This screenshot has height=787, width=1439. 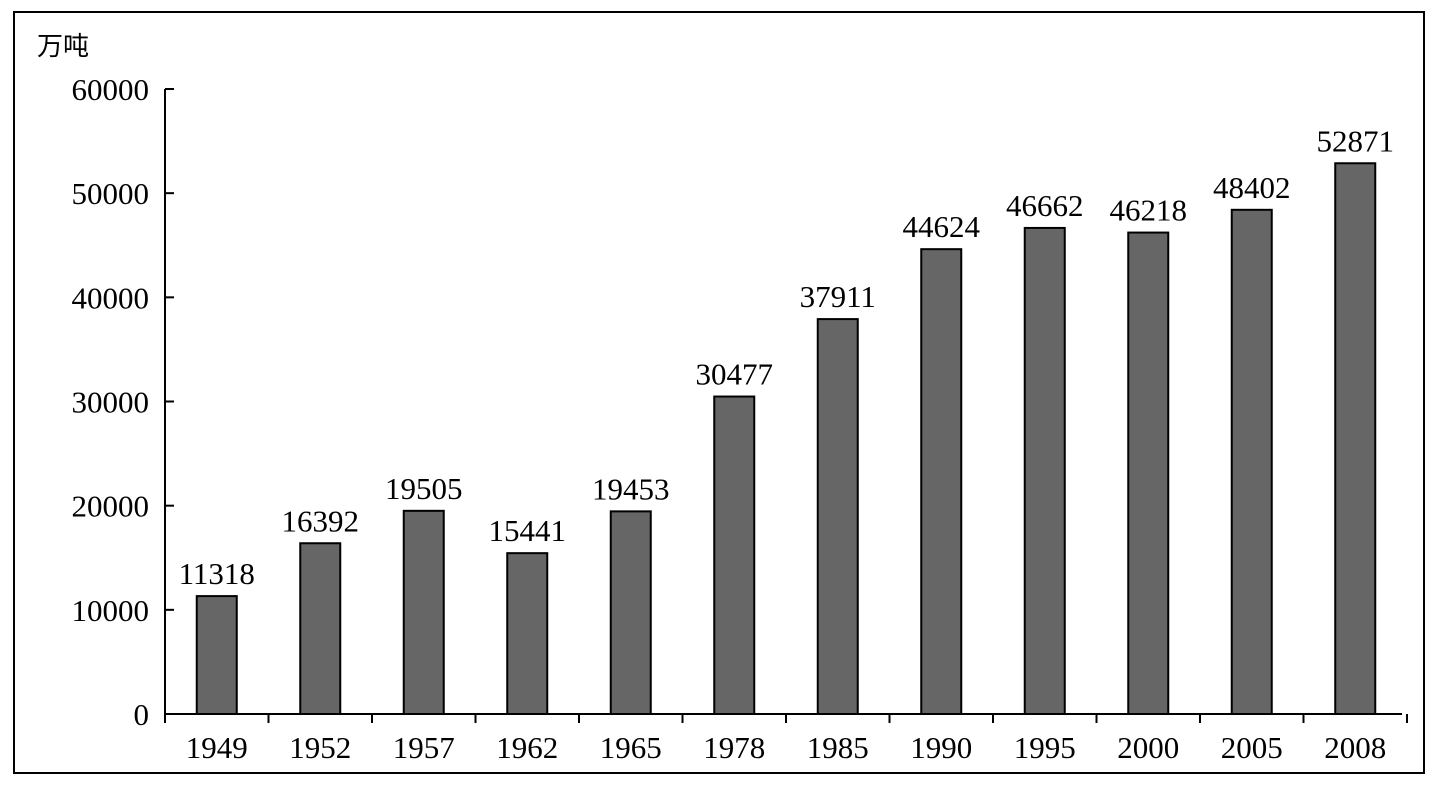 I want to click on bar-1965, so click(x=630, y=613).